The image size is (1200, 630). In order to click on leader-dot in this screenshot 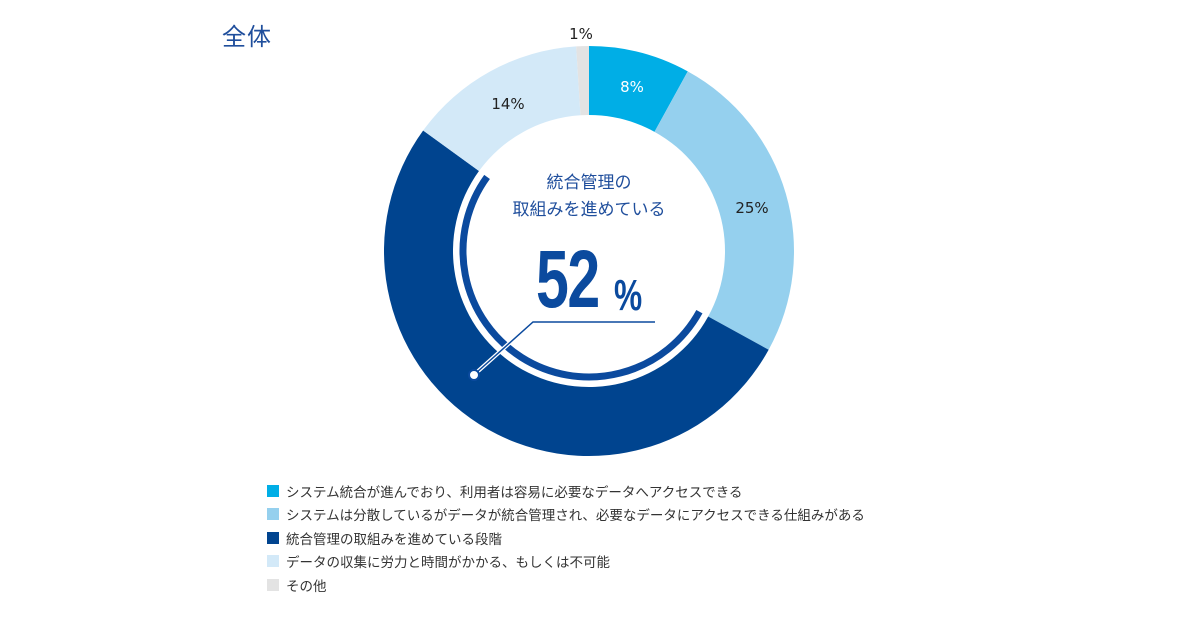, I will do `click(474, 375)`.